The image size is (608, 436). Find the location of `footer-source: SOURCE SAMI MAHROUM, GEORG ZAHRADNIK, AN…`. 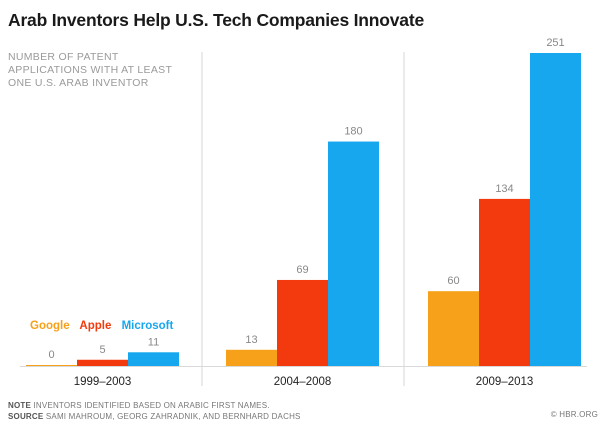

footer-source: SOURCE SAMI MAHROUM, GEORG ZAHRADNIK, AN… is located at coordinates (154, 416).